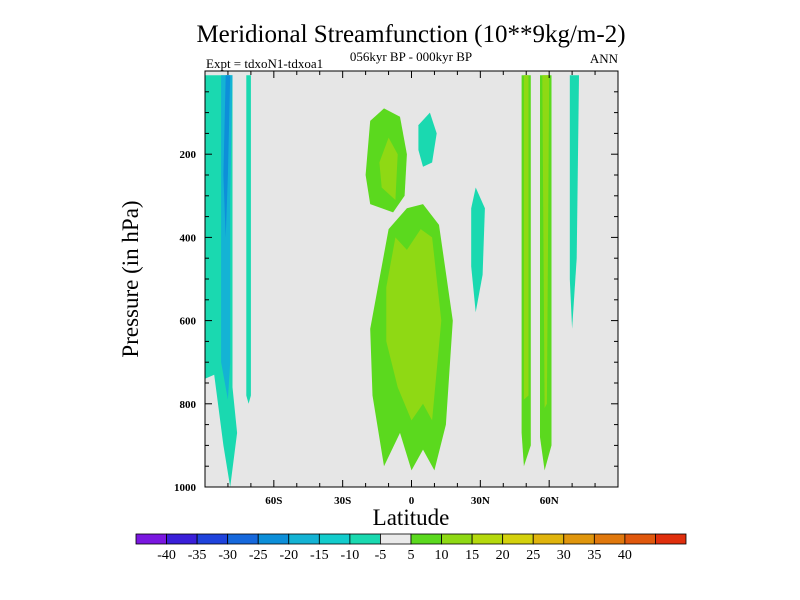 The width and height of the screenshot is (800, 600). Describe the element at coordinates (388, 168) in the screenshot. I see `contour-region-south-lime` at that location.